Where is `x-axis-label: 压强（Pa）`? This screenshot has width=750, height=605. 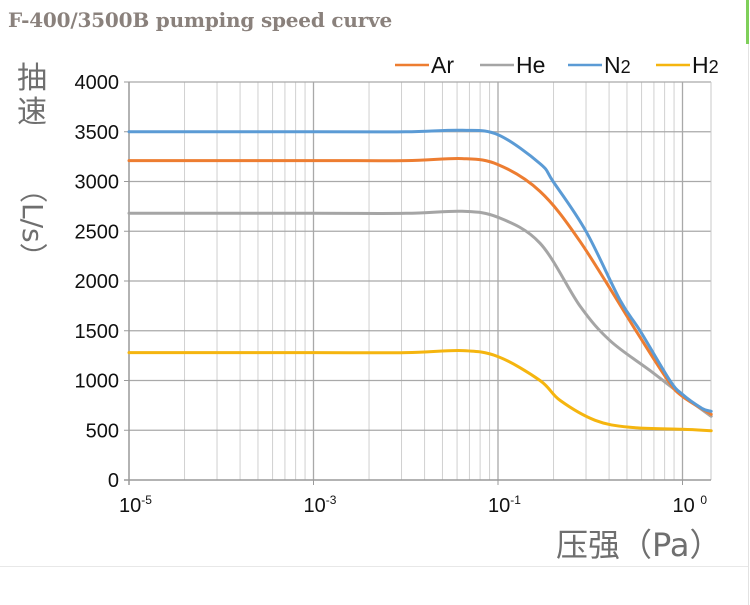 x-axis-label: 压强（Pa） is located at coordinates (639, 545).